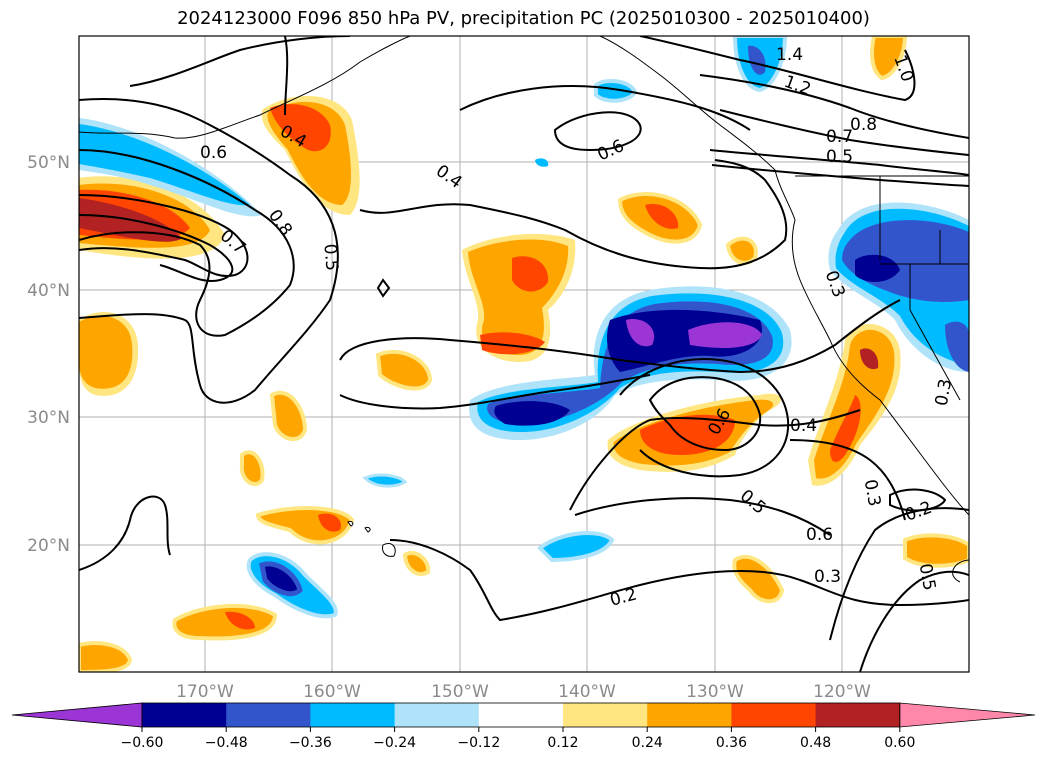  What do you see at coordinates (587, 692) in the screenshot?
I see `lon-tick-label: 140°W` at bounding box center [587, 692].